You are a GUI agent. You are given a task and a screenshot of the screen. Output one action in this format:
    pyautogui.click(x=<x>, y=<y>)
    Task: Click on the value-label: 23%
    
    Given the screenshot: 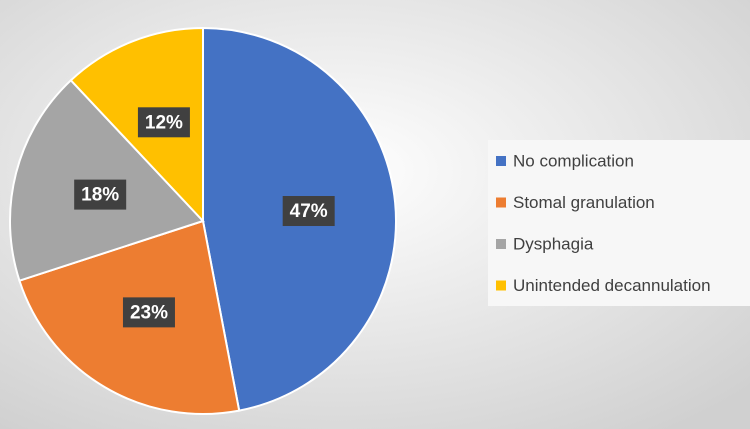 What is the action you would take?
    pyautogui.click(x=149, y=312)
    